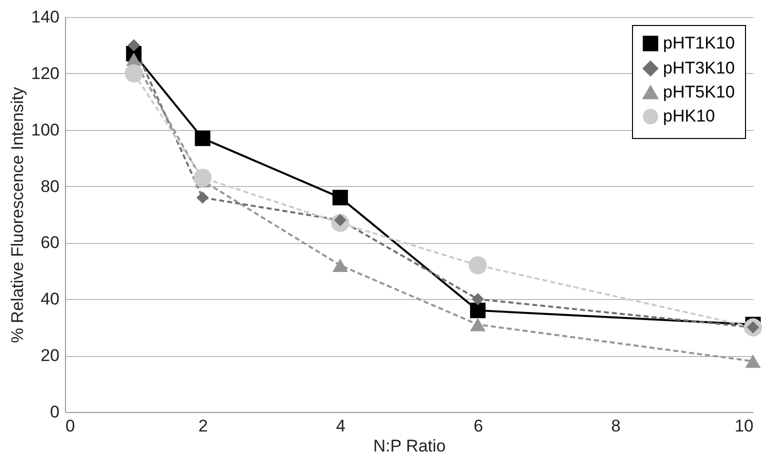 The height and width of the screenshot is (462, 771). I want to click on y-tick-label: 120, so click(45, 73).